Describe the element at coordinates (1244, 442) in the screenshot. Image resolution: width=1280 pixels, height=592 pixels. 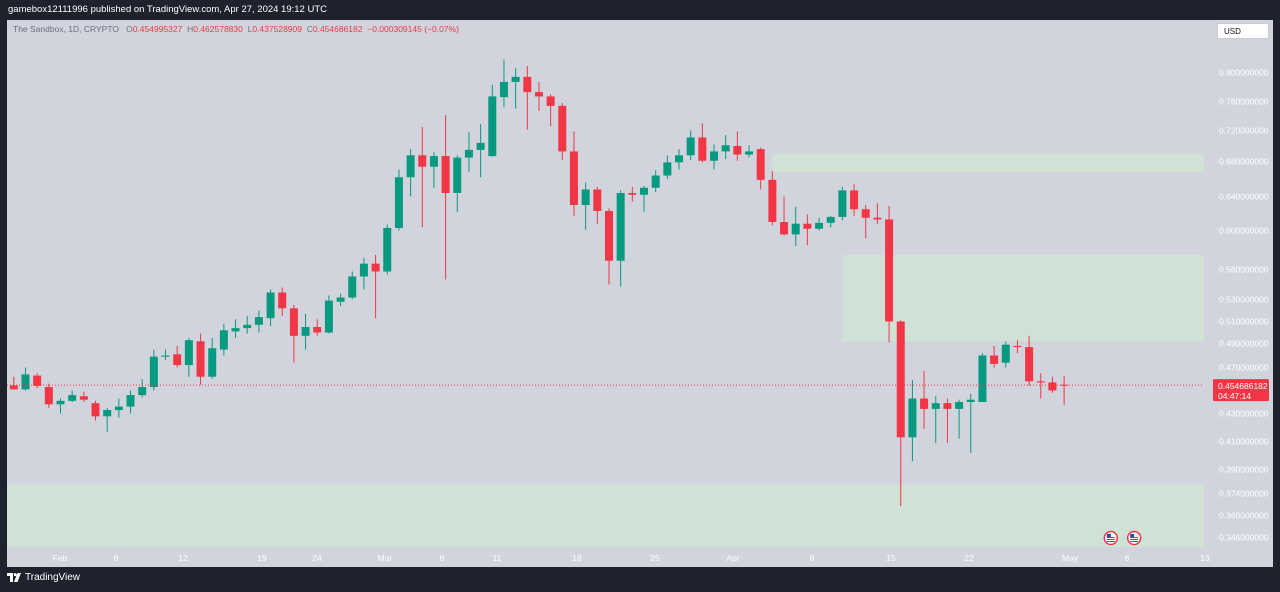
I see `price-tick-label: 0.410000000` at that location.